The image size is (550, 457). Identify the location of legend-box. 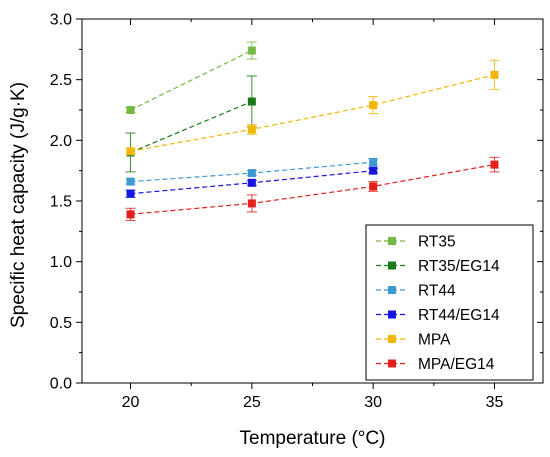
(449, 302).